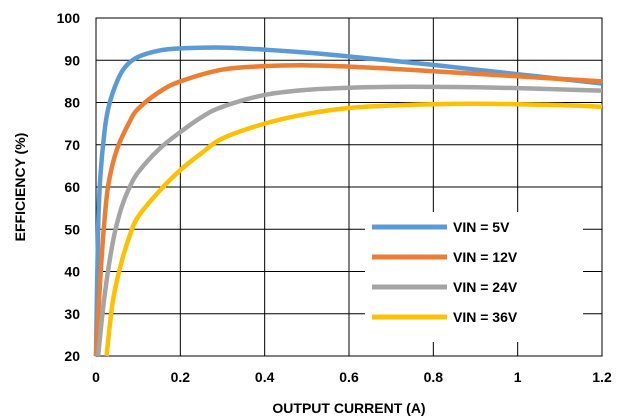 The width and height of the screenshot is (626, 419). What do you see at coordinates (485, 287) in the screenshot?
I see `legend-label-3: VIN = 24V` at bounding box center [485, 287].